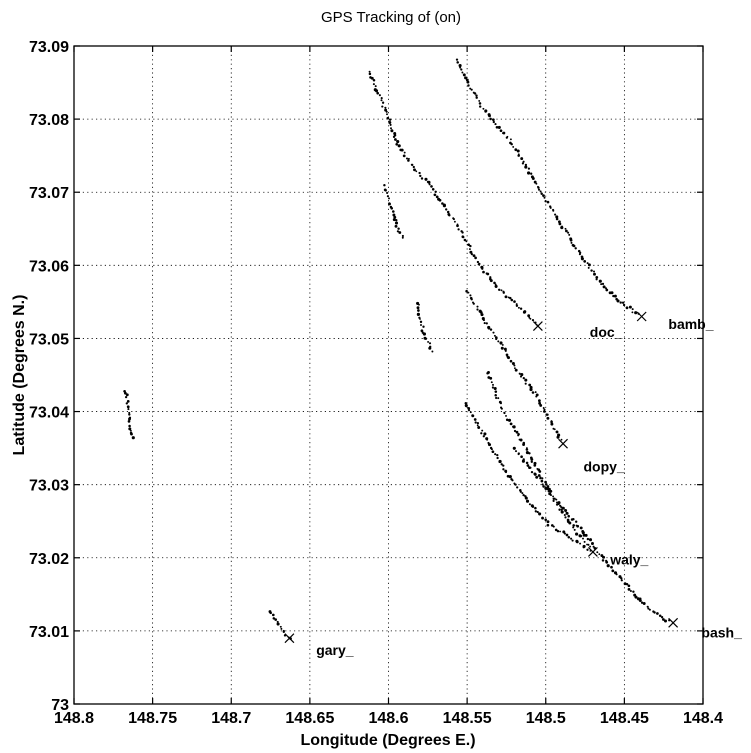  What do you see at coordinates (49, 120) in the screenshot?
I see `y-tick-label: 73.08` at bounding box center [49, 120].